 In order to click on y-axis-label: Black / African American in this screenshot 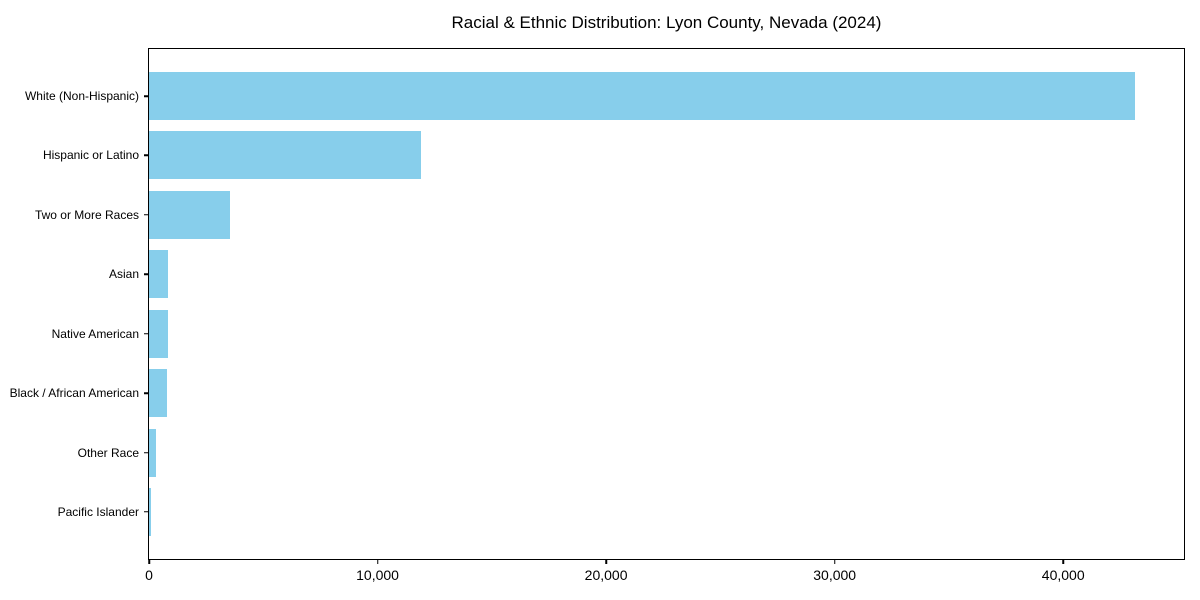, I will do `click(74, 393)`.